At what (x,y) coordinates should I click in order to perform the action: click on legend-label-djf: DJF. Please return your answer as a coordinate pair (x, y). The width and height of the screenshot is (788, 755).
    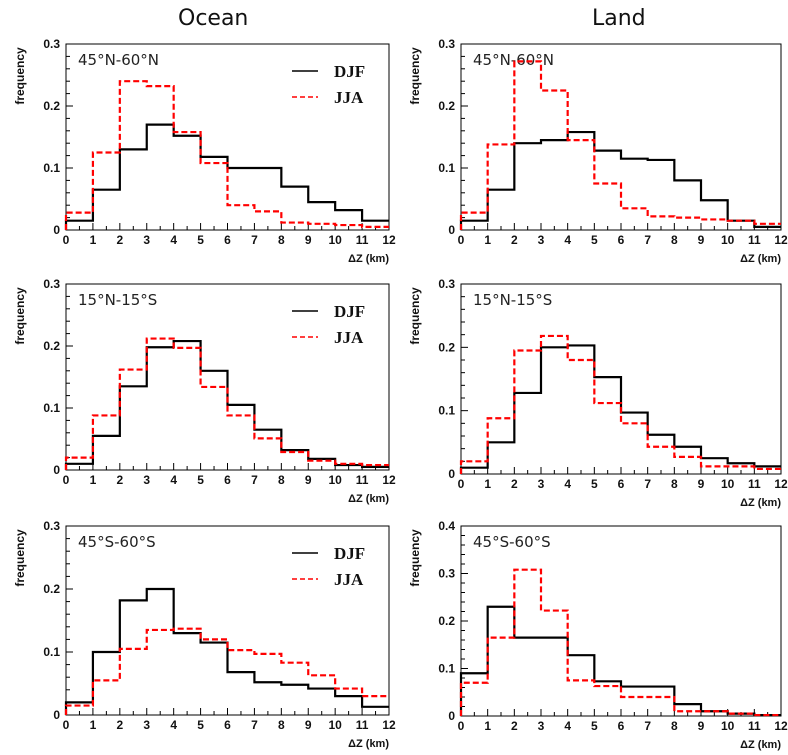
    Looking at the image, I should click on (349, 553).